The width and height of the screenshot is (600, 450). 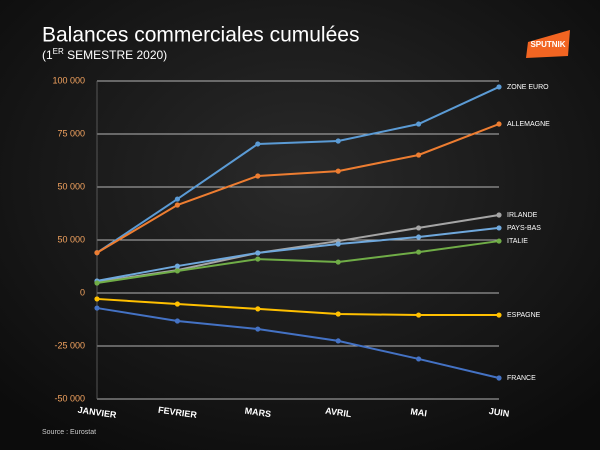 What do you see at coordinates (69, 432) in the screenshot?
I see `source: Source : Eurostat` at bounding box center [69, 432].